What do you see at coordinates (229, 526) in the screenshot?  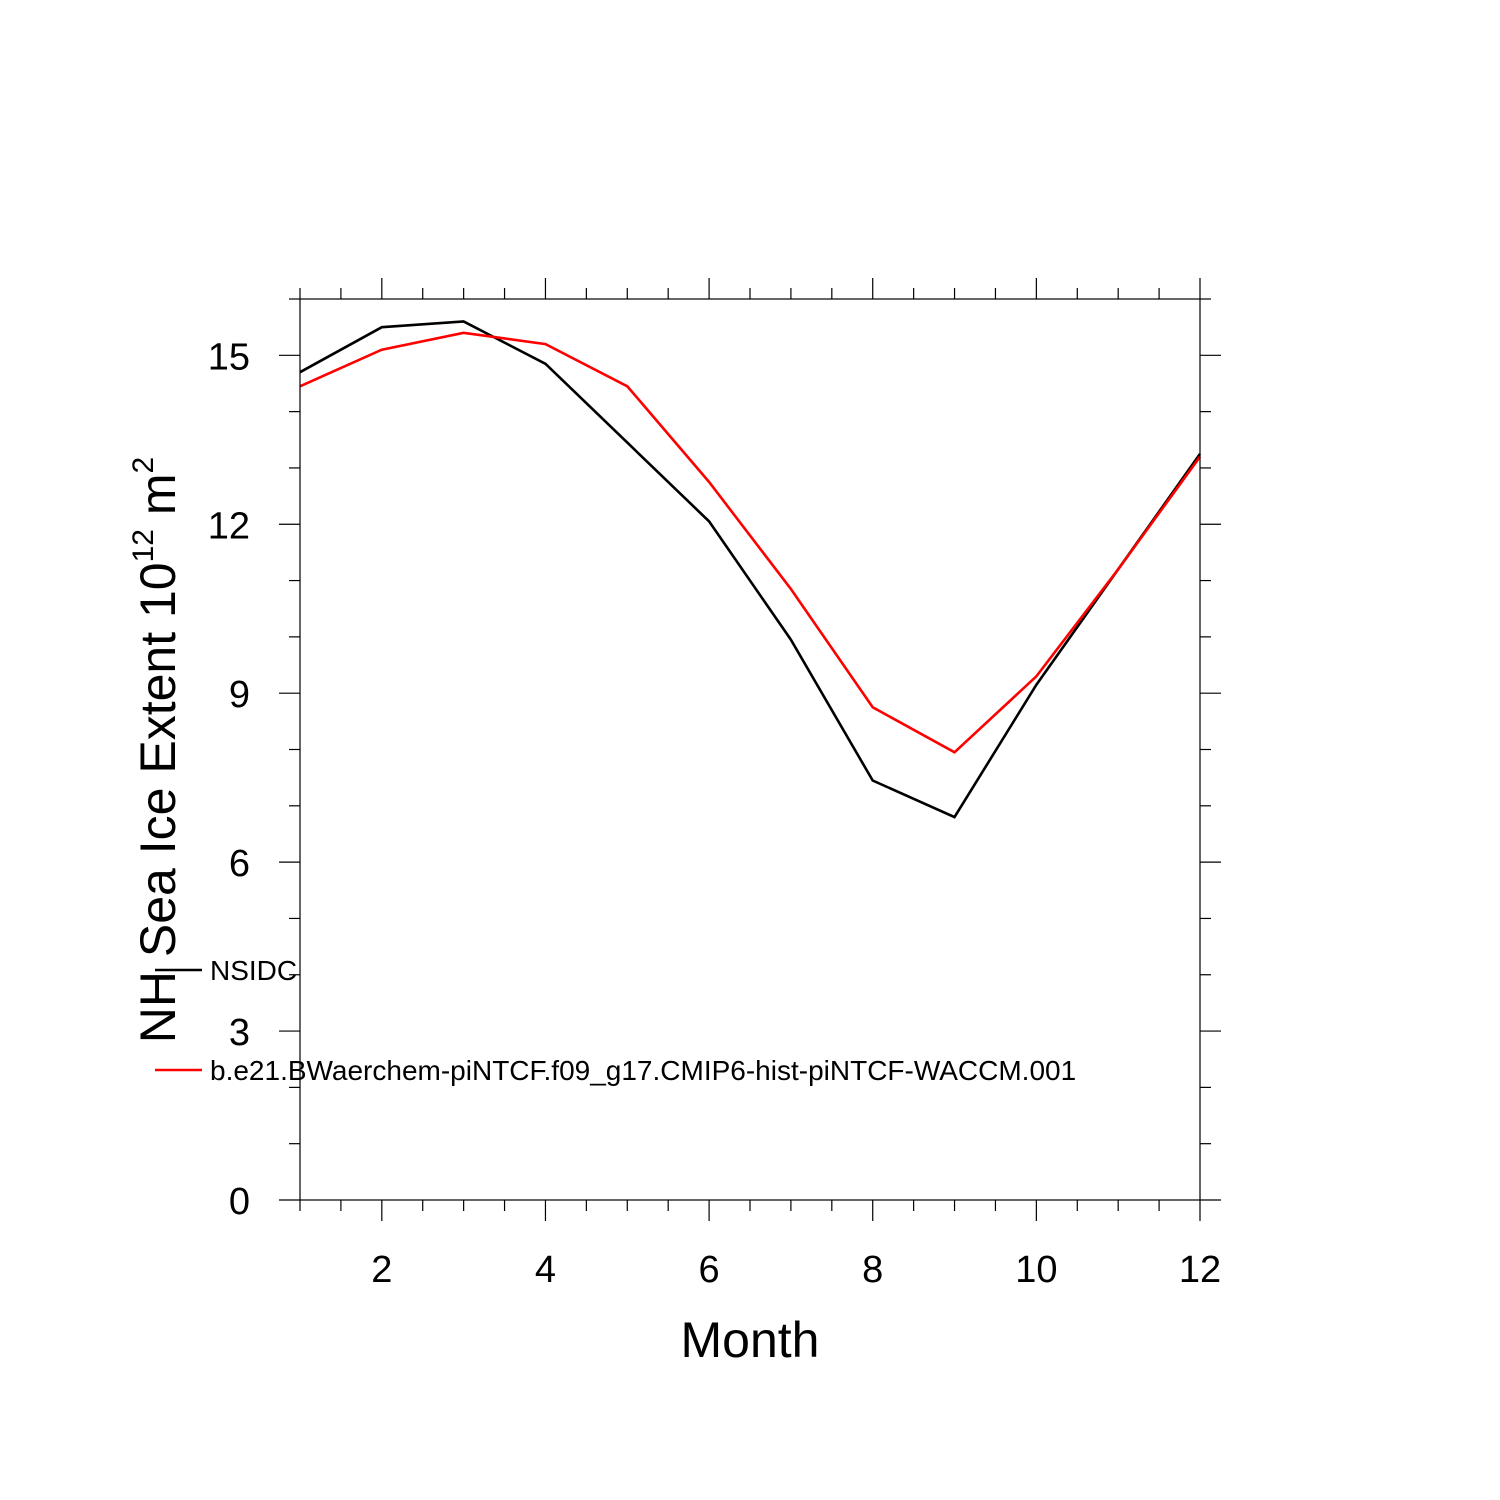 I see `y-tick-label: 12` at bounding box center [229, 526].